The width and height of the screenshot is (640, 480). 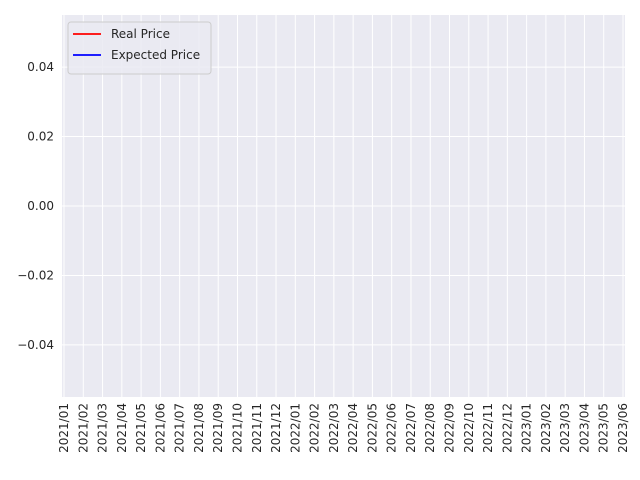 I want to click on x-tick-label: 2023/06, so click(x=623, y=428).